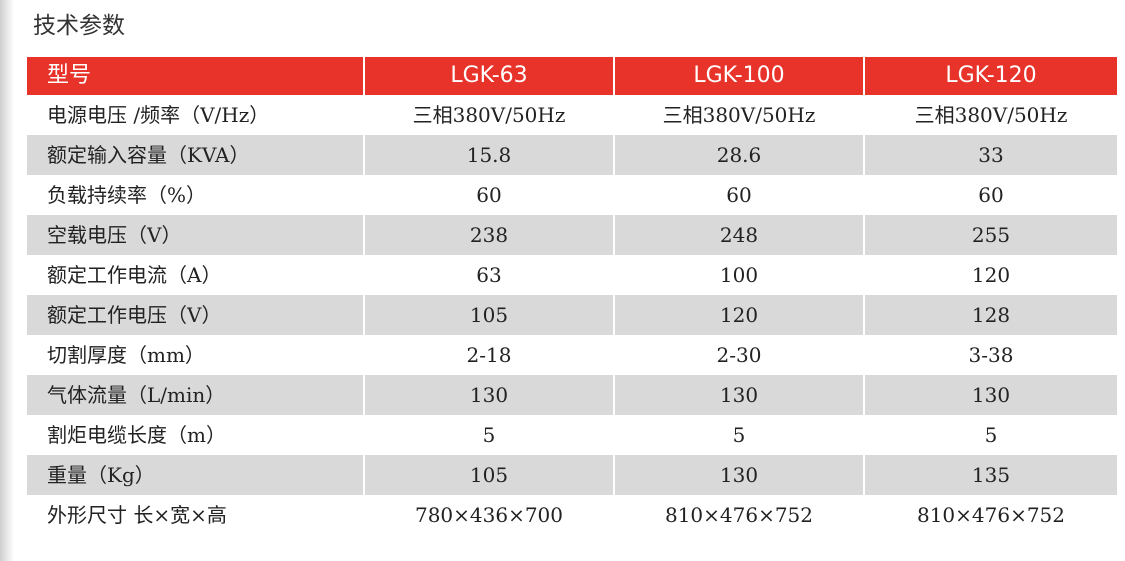  I want to click on header-cell: LGK-63, so click(490, 76).